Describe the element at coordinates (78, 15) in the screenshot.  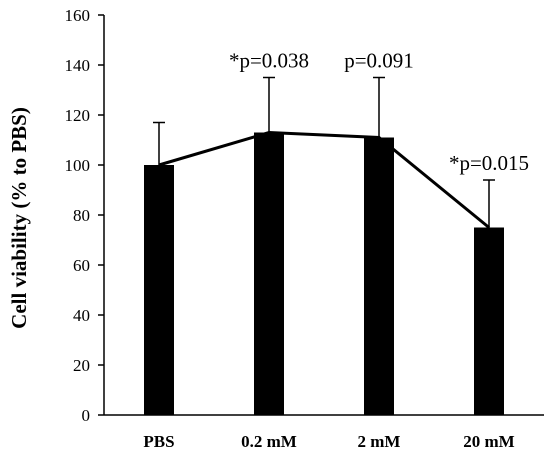
I see `y-tick-label: 160` at that location.